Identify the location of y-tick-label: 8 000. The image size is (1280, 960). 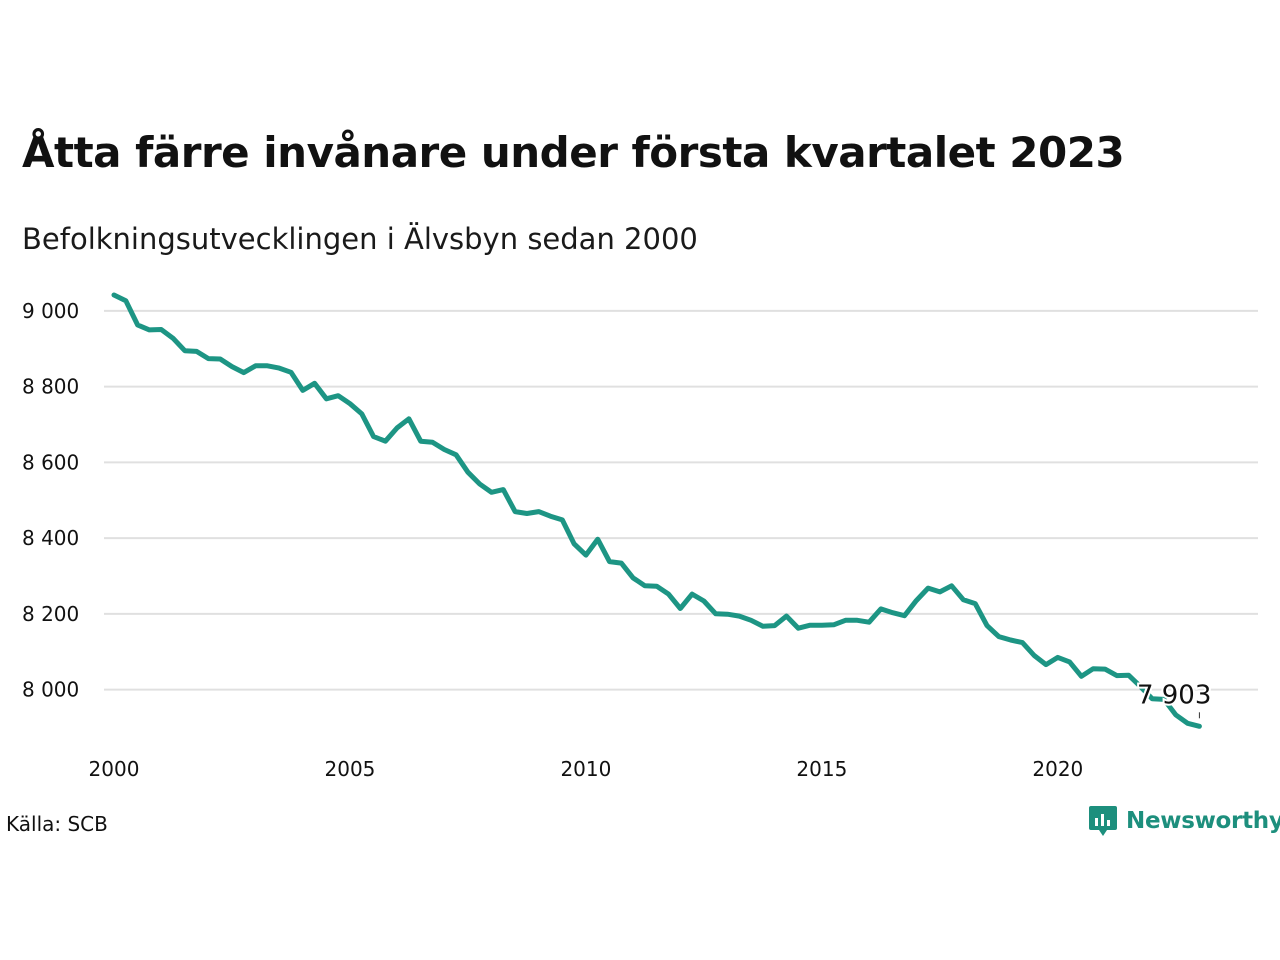
(50, 690).